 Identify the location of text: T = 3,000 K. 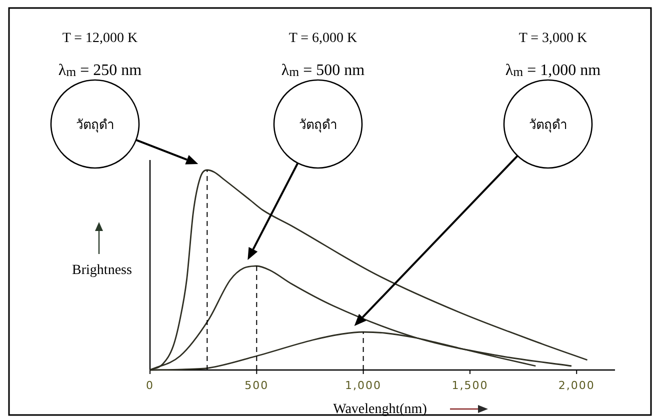
(553, 38).